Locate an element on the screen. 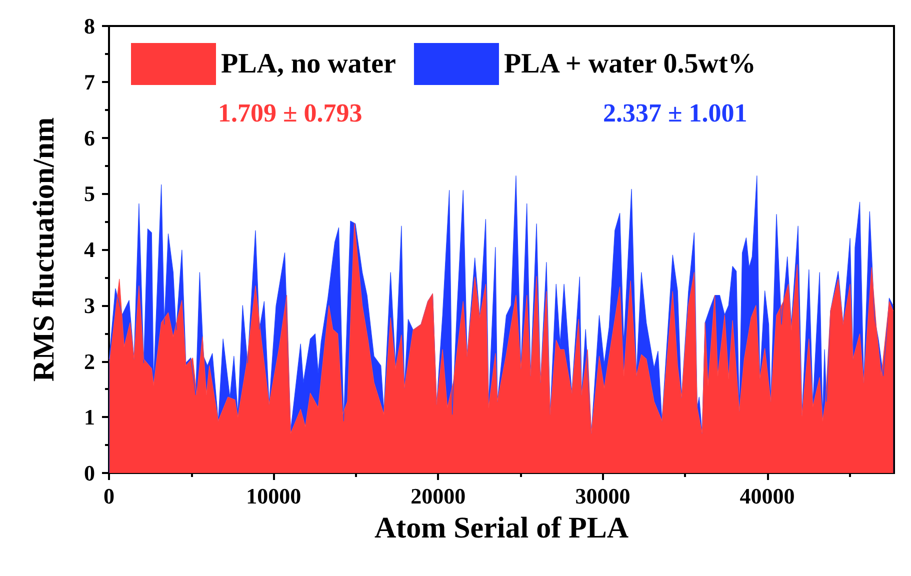 The image size is (911, 576). x-tick-label: 20000 is located at coordinates (438, 496).